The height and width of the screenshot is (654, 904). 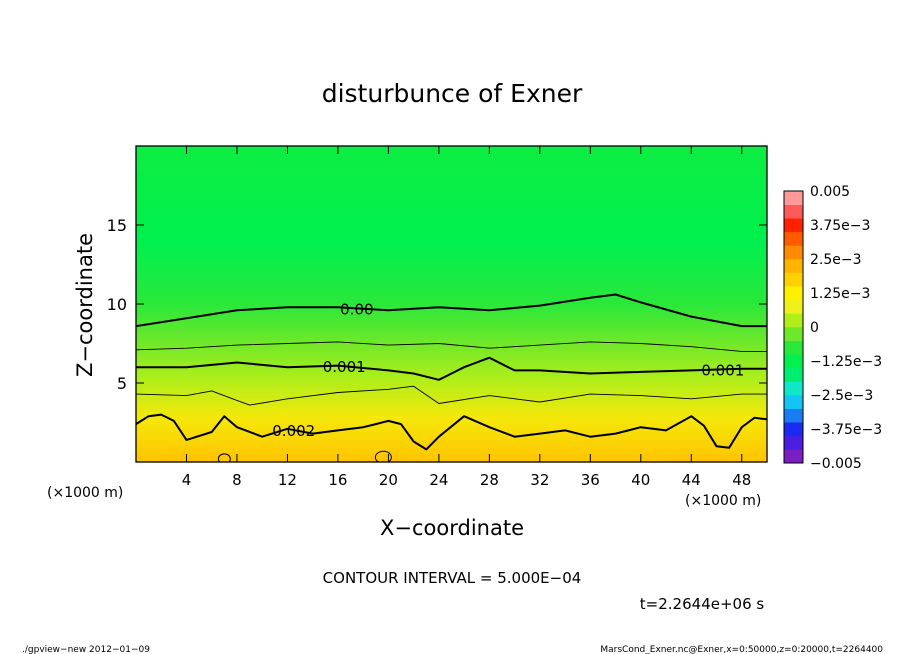 What do you see at coordinates (841, 396) in the screenshot?
I see `colorbar-tick-label: −2.5e−3` at bounding box center [841, 396].